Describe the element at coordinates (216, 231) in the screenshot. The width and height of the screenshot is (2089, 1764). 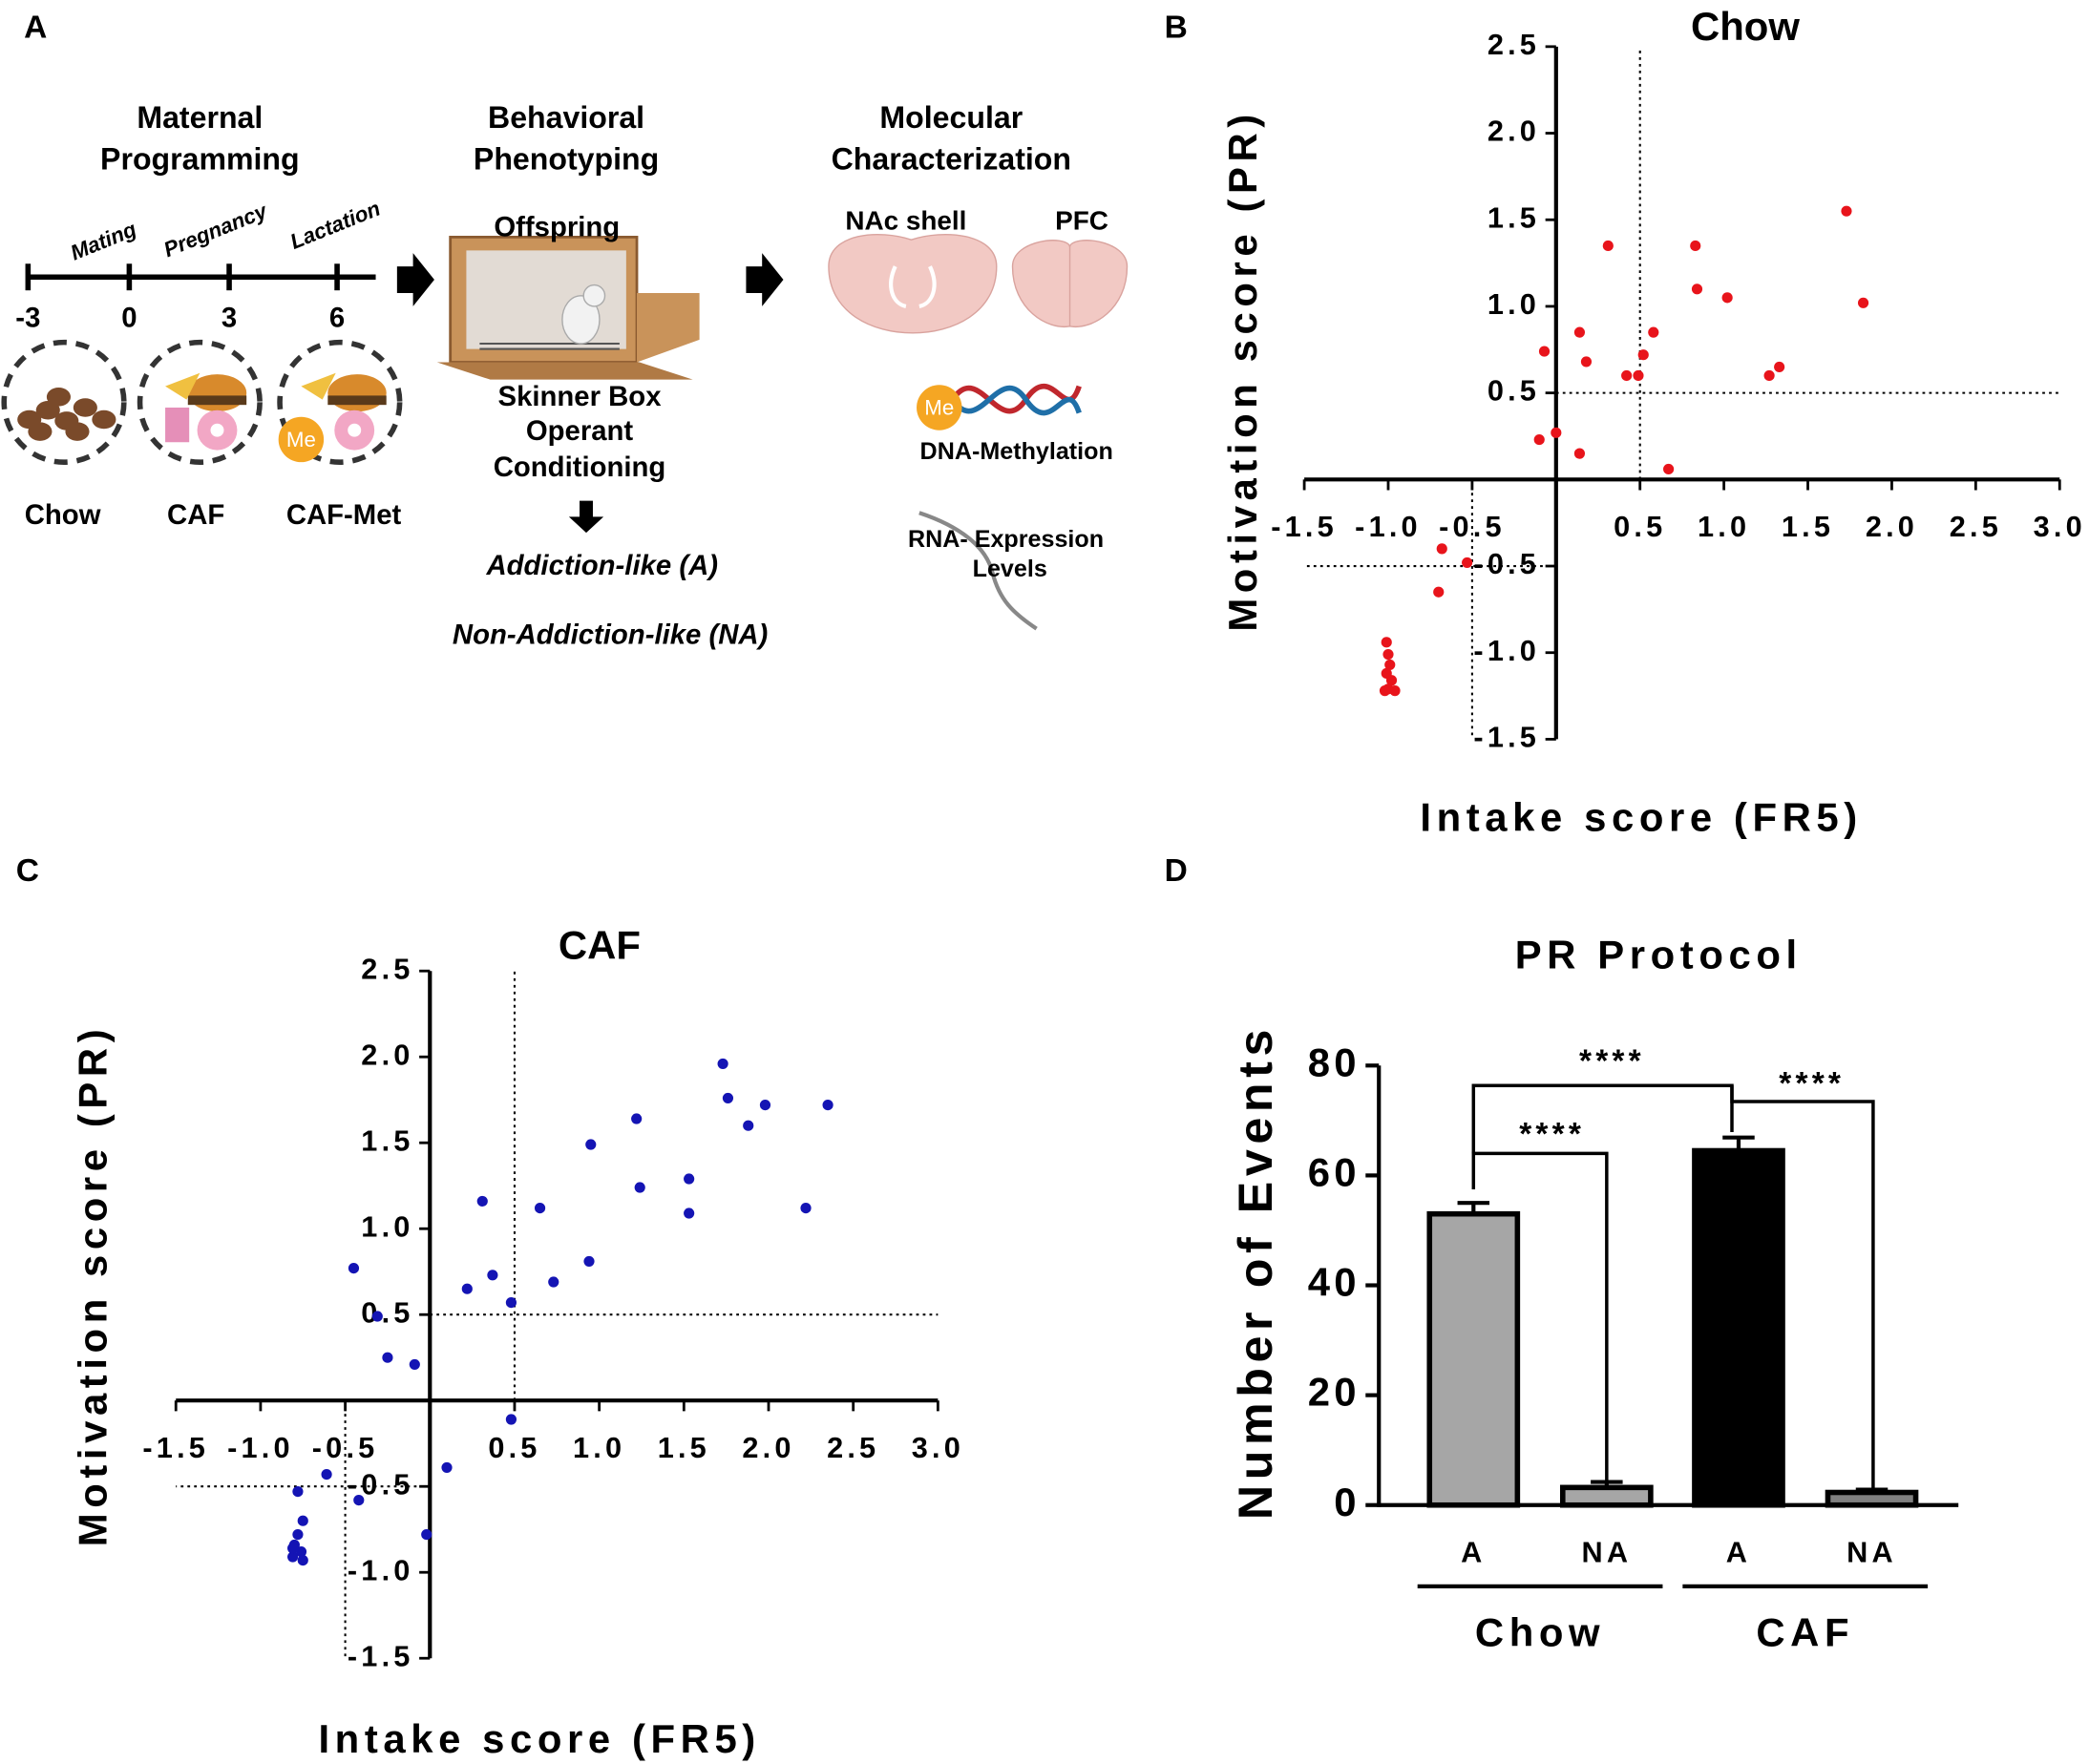
I see `phase-label: Pregnancy` at that location.